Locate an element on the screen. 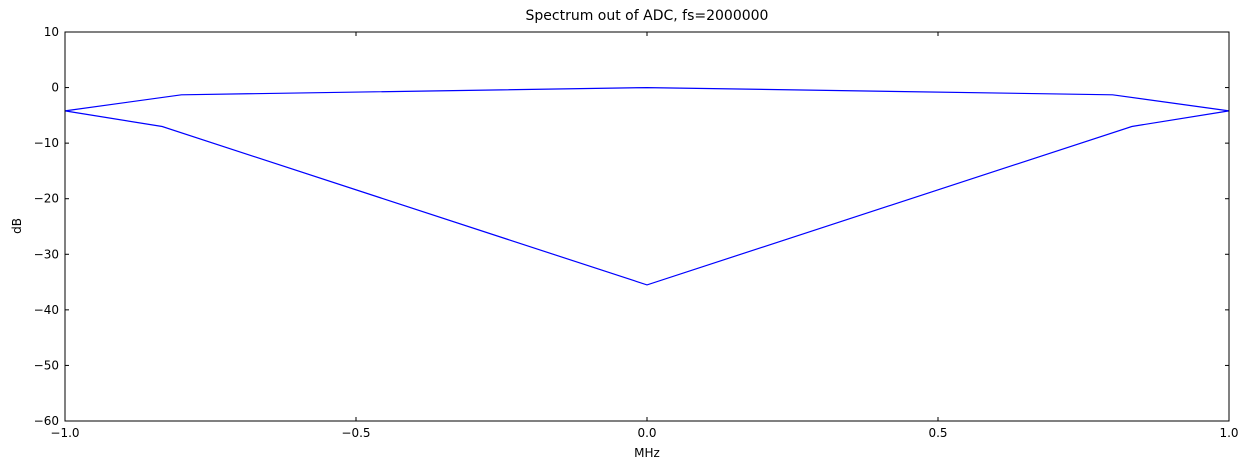  y-tick-label: −30 is located at coordinates (46, 254).